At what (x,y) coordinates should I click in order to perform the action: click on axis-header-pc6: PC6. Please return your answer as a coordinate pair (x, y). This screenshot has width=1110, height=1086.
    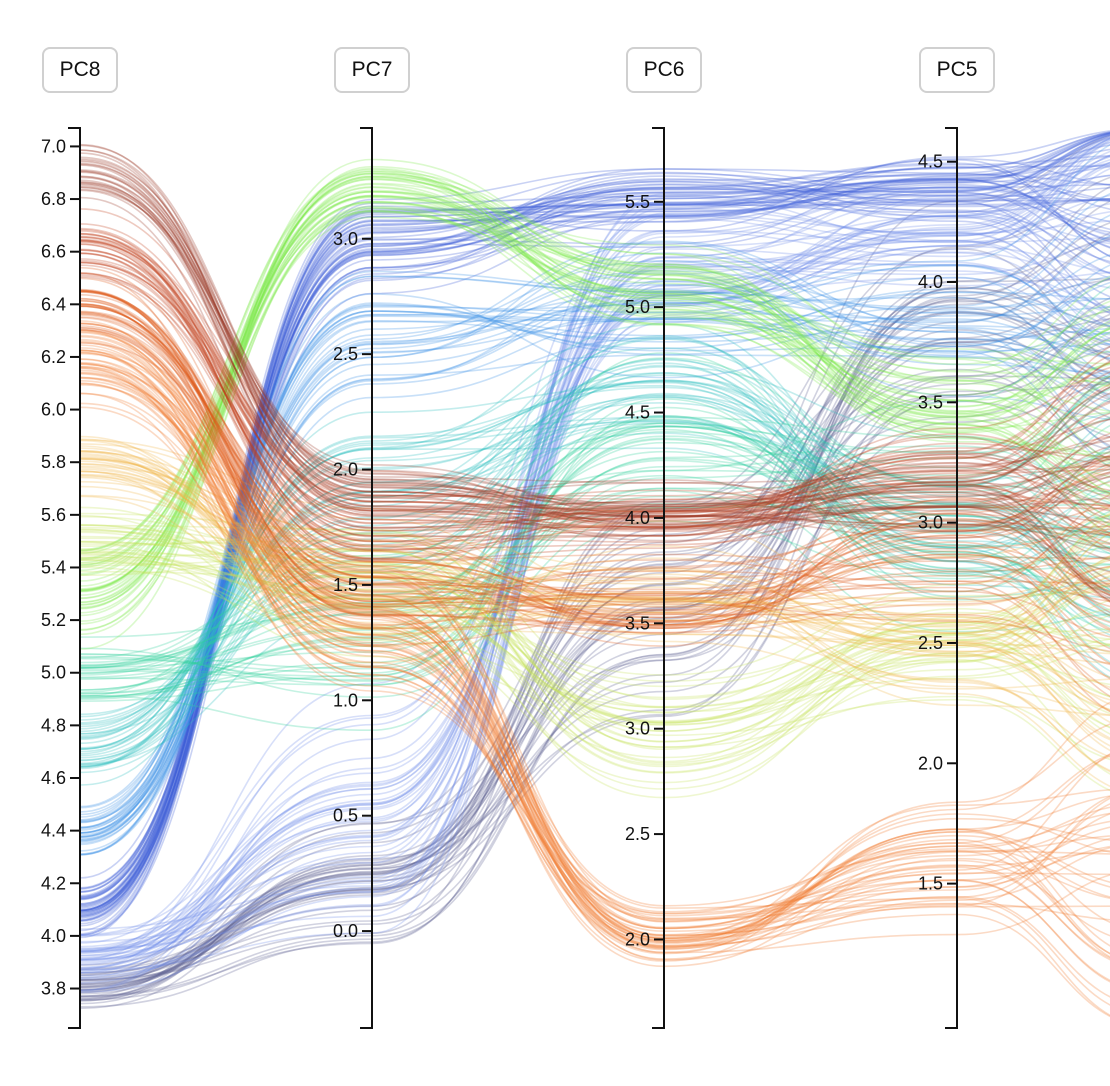
    Looking at the image, I should click on (664, 70).